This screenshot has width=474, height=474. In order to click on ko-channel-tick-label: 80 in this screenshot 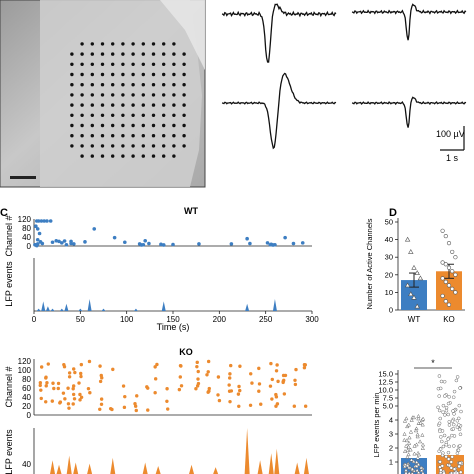, I will do `click(26, 379)`.